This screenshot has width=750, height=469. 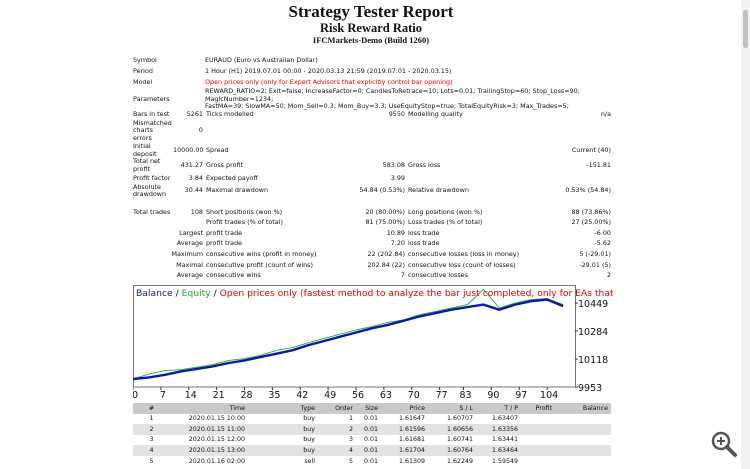 What do you see at coordinates (402, 275) in the screenshot?
I see `stat-value: 7` at bounding box center [402, 275].